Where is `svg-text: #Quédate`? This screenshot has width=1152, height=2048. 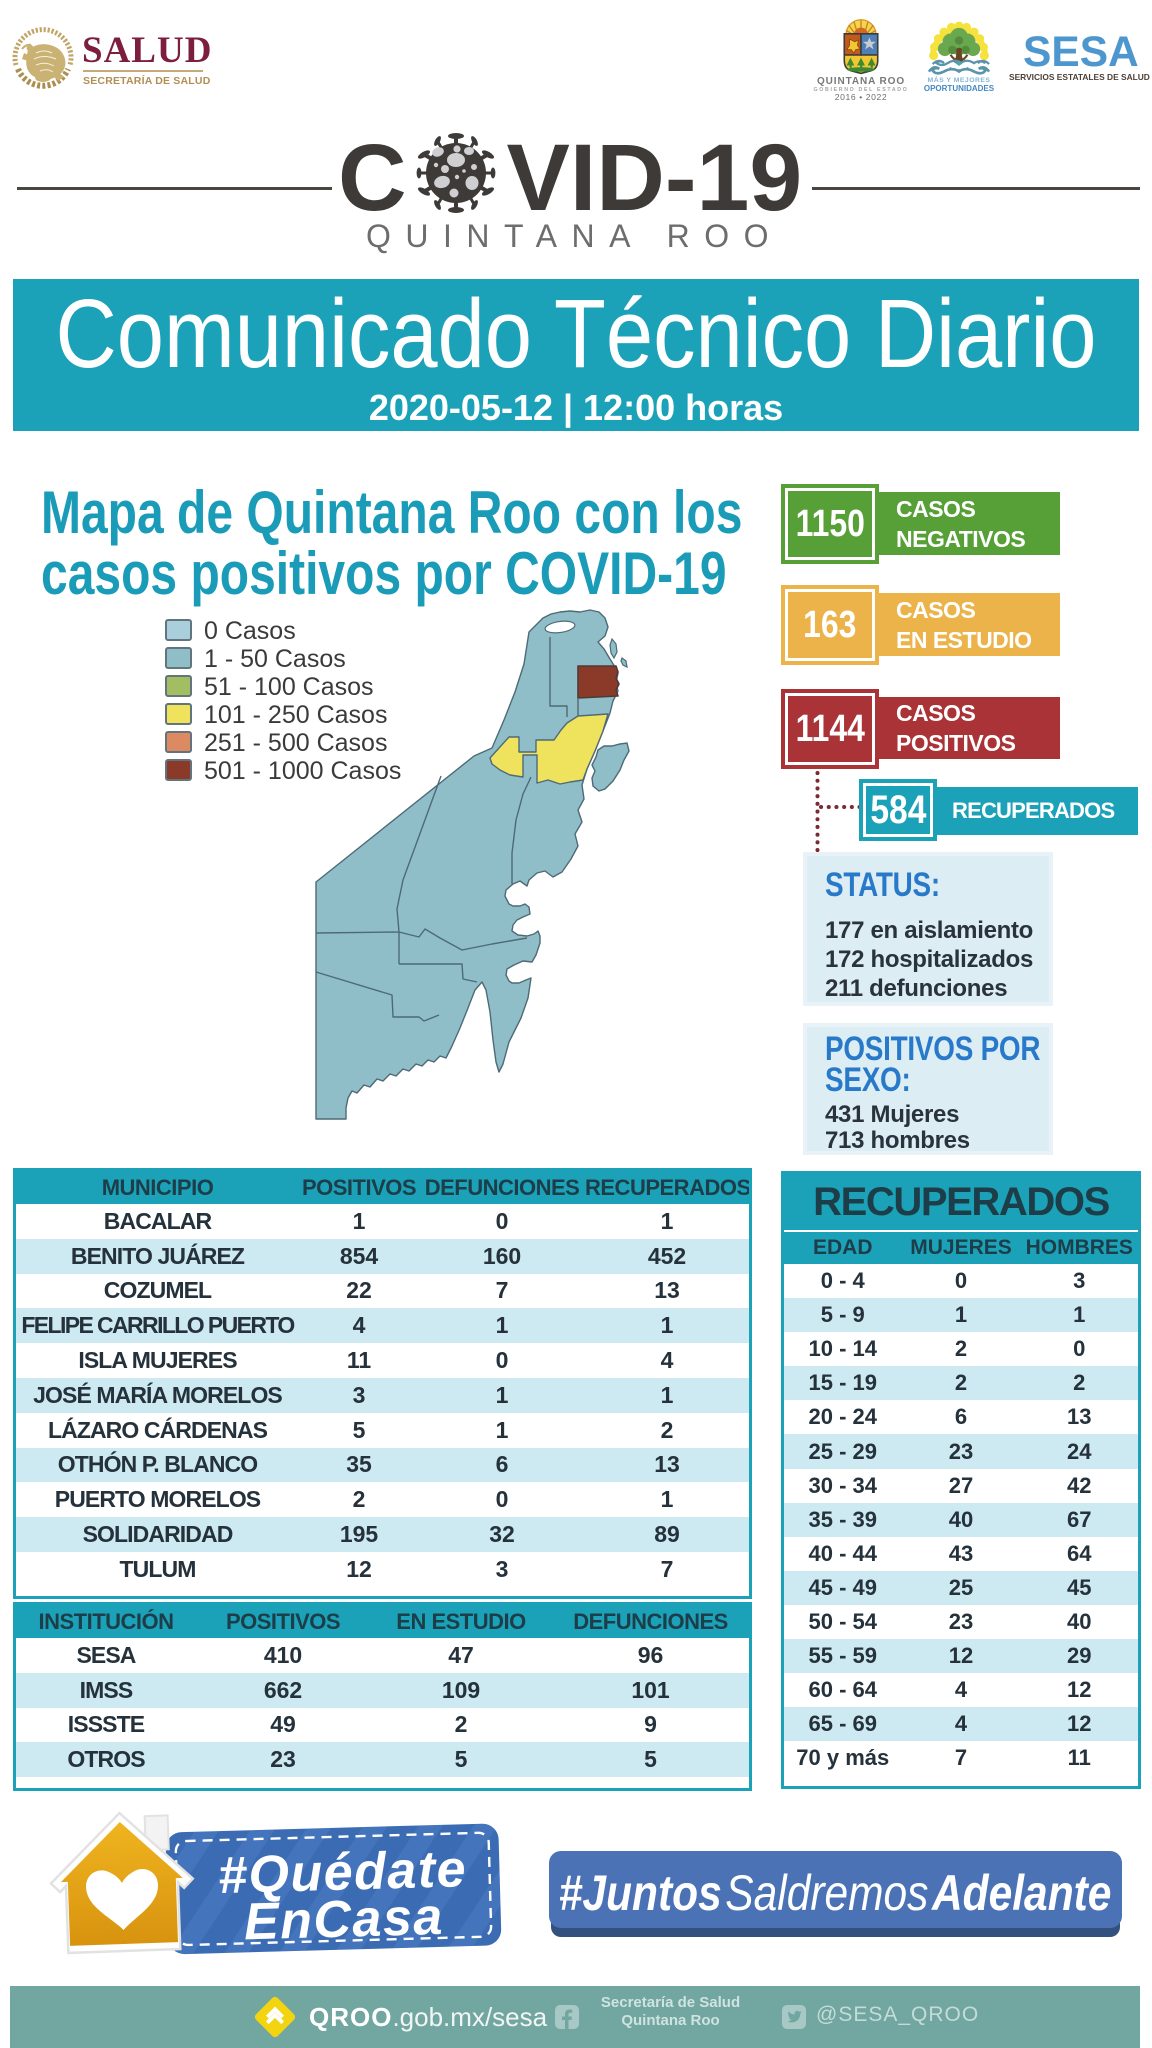 svg-text: #Quédate is located at coordinates (342, 1872).